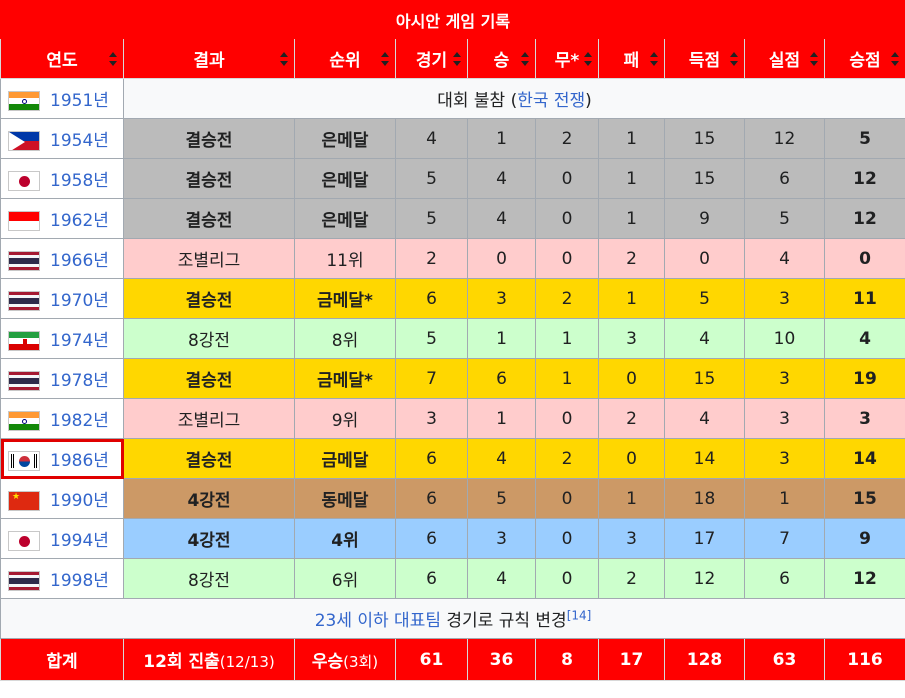 Image resolution: width=905 pixels, height=698 pixels. I want to click on thailand-flag-icon, so click(24, 301).